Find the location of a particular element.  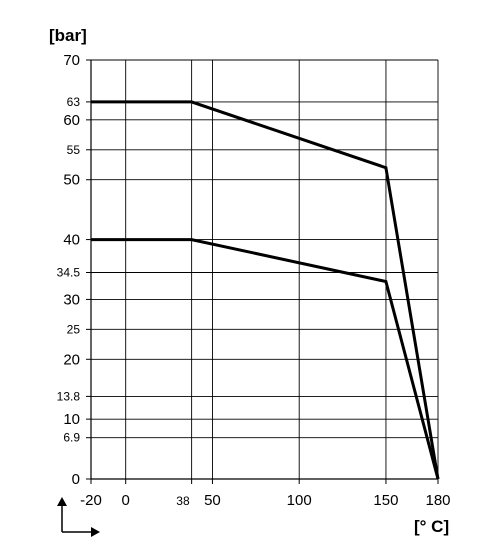

axis-arrows-icon is located at coordinates (78, 517).